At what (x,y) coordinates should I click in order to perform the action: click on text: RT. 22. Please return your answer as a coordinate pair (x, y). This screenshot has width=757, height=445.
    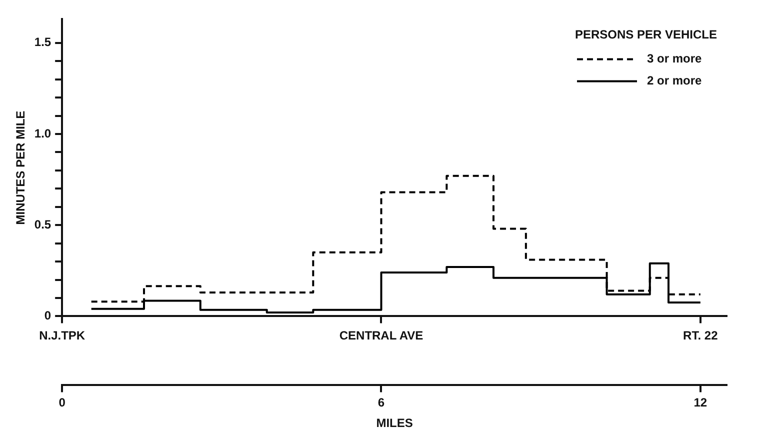
    Looking at the image, I should click on (700, 335).